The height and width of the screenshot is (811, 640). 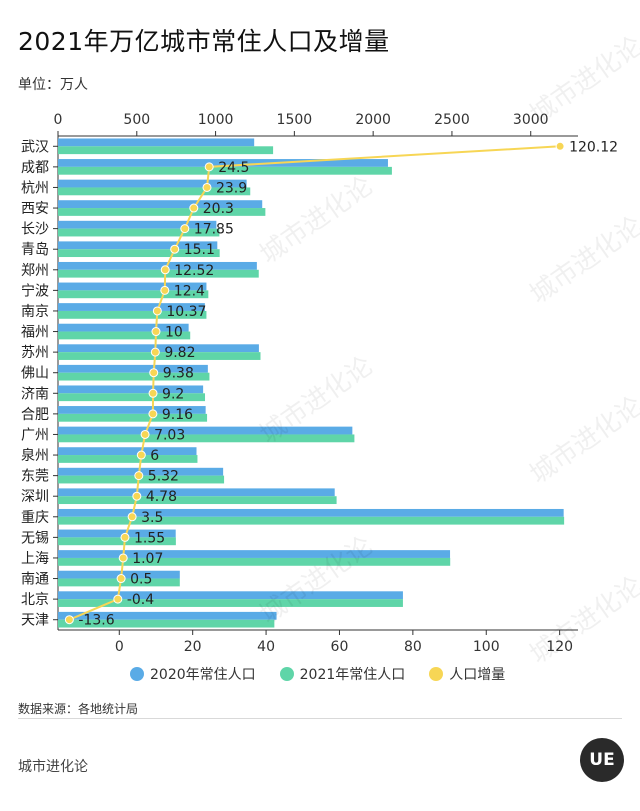 What do you see at coordinates (352, 675) in the screenshot?
I see `legend-2021-label: 2021年常住人口` at bounding box center [352, 675].